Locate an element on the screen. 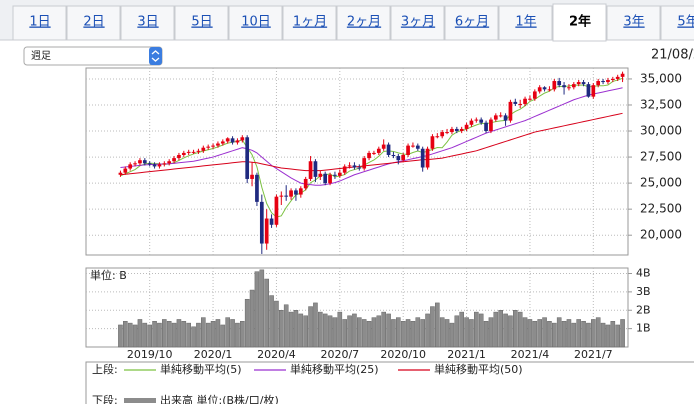 The height and width of the screenshot is (404, 694). tab-label: 3ヶ月 is located at coordinates (418, 22).